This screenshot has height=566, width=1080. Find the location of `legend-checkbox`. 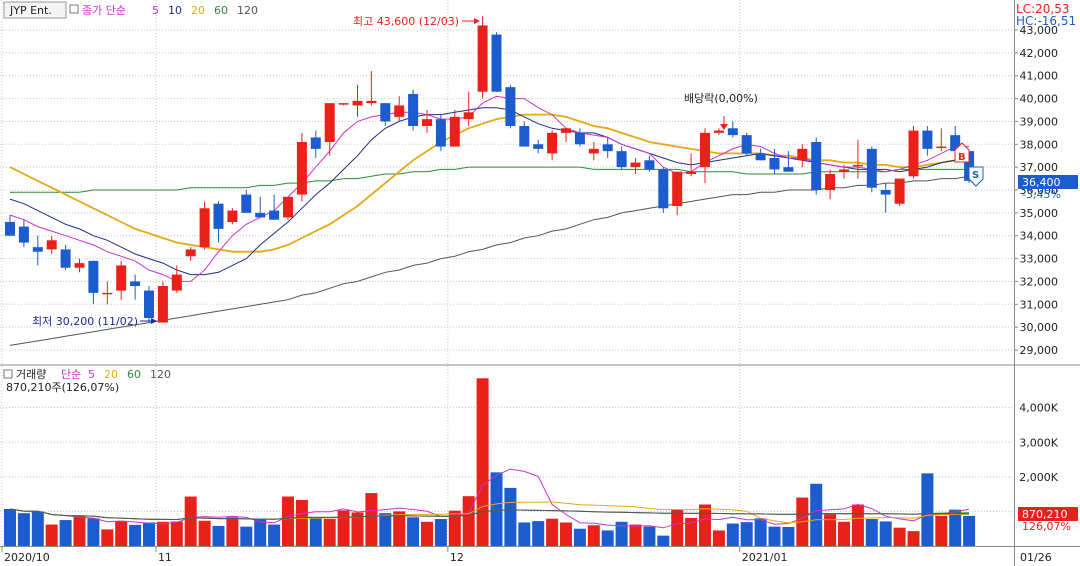

legend-checkbox is located at coordinates (74, 9).